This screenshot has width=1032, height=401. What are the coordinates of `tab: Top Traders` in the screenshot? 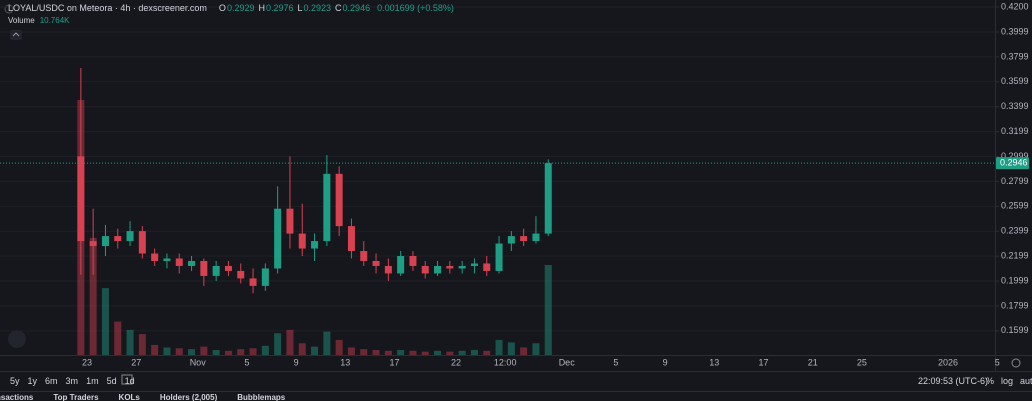 It's located at (76, 397).